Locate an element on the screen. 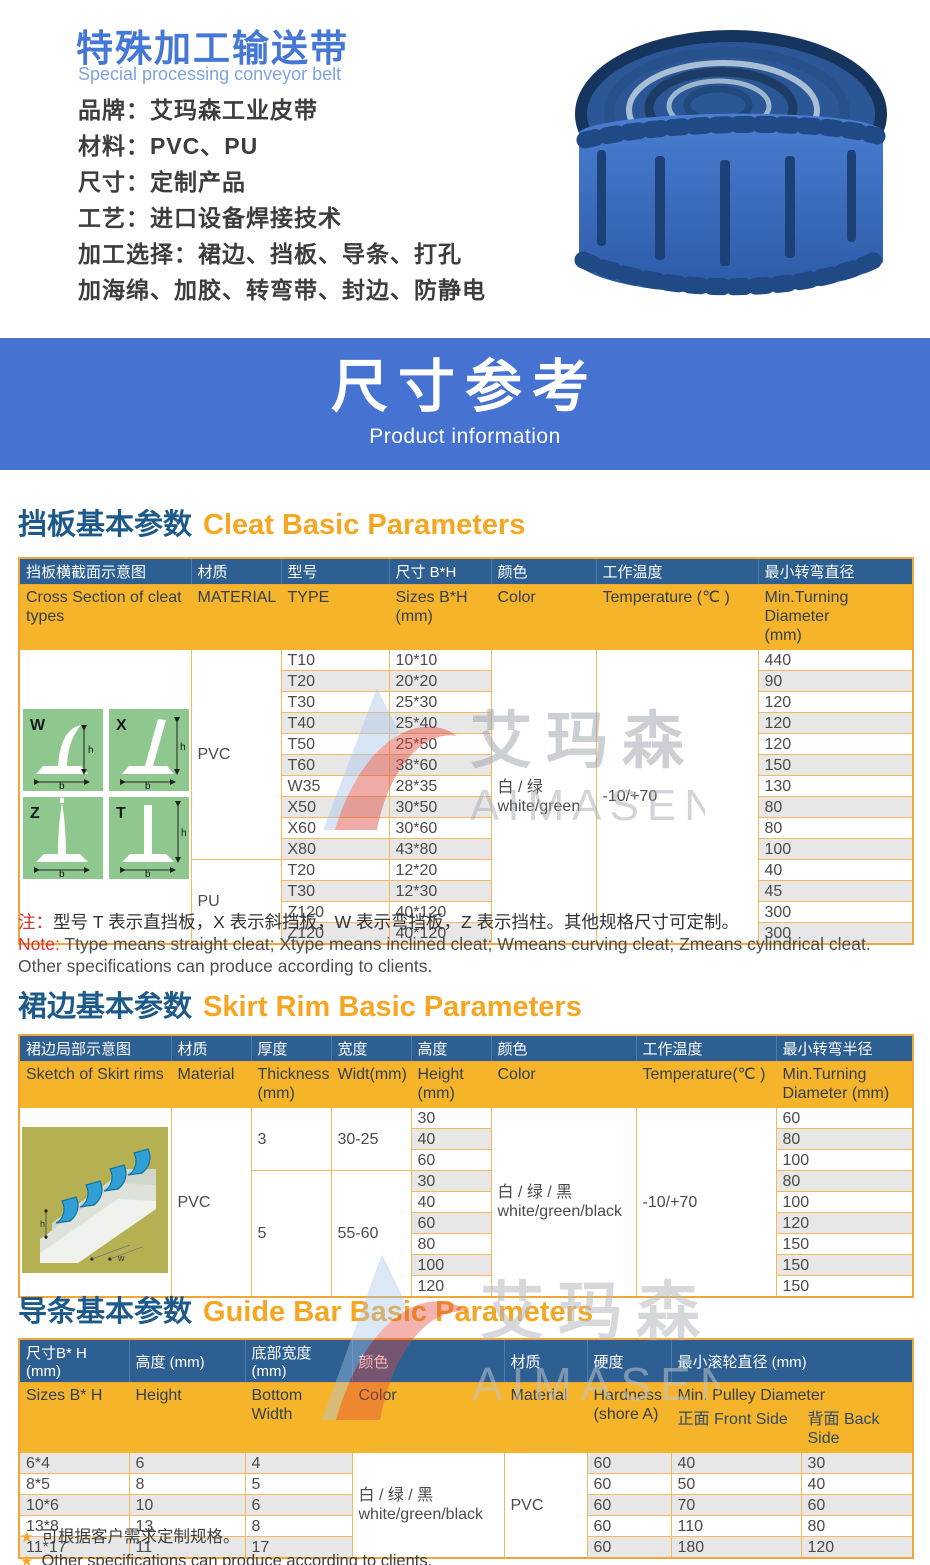  col-header: Sizes B* H is located at coordinates (74, 1417).